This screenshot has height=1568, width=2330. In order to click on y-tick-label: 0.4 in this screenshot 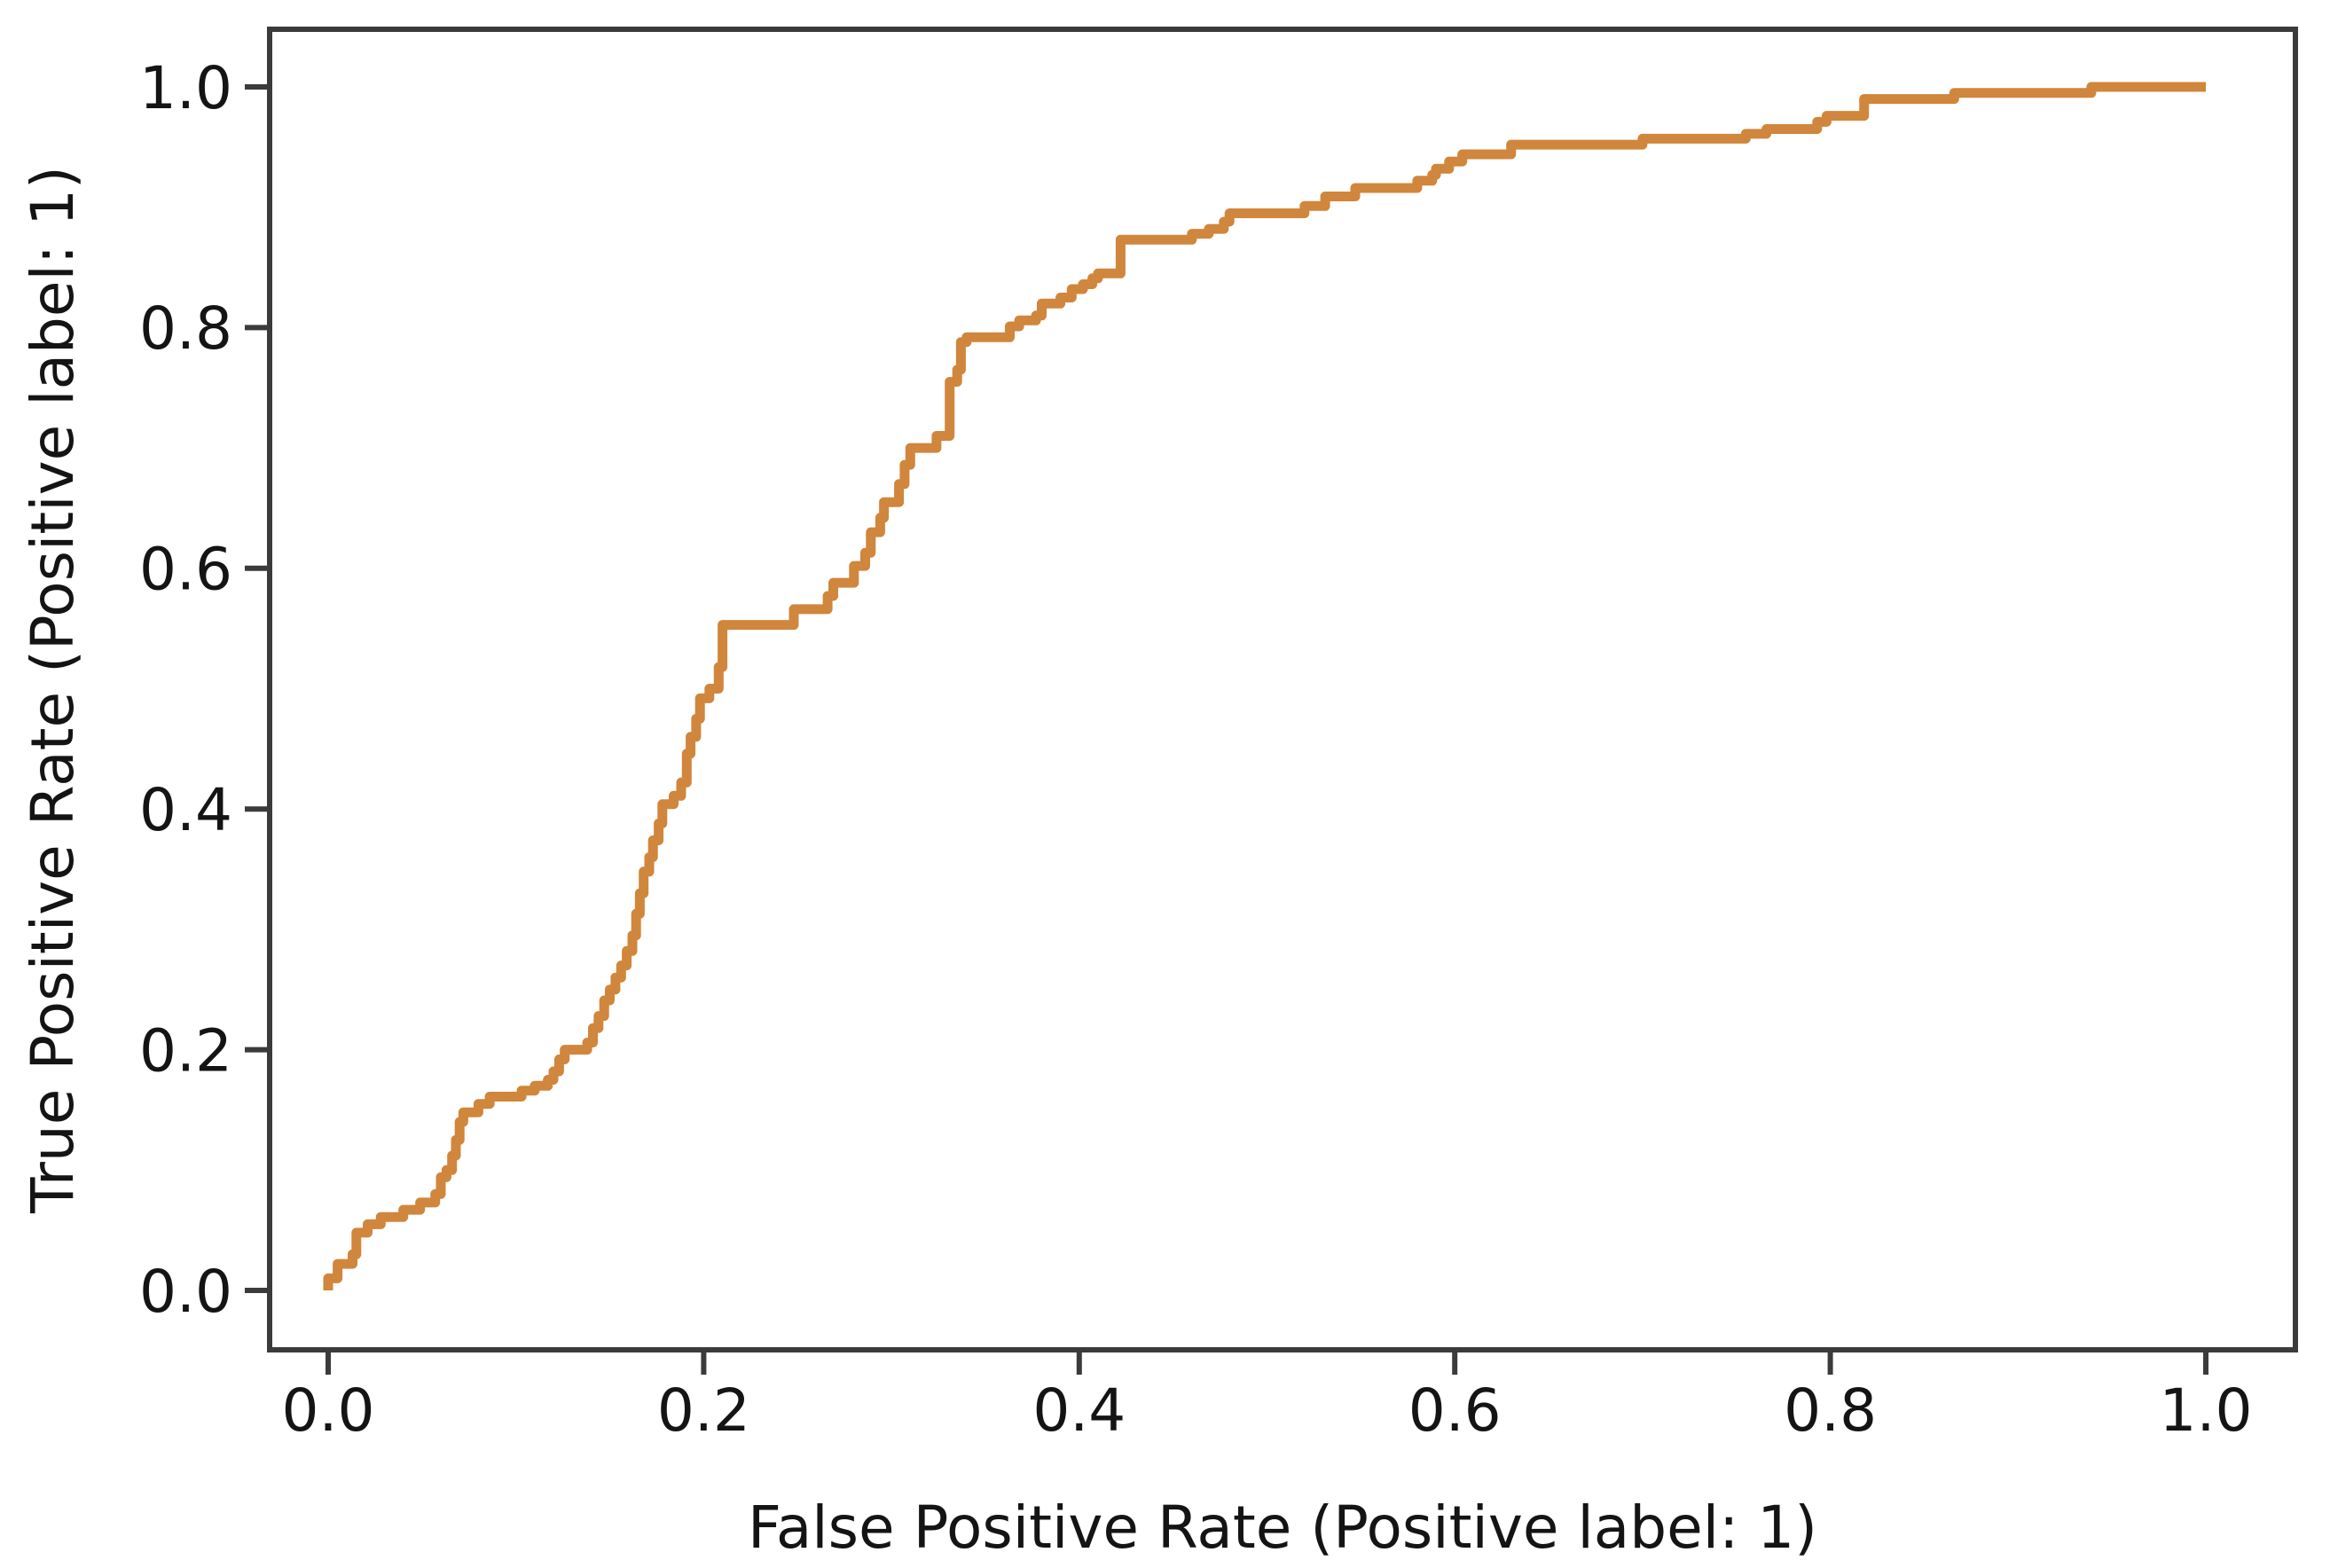, I will do `click(186, 810)`.